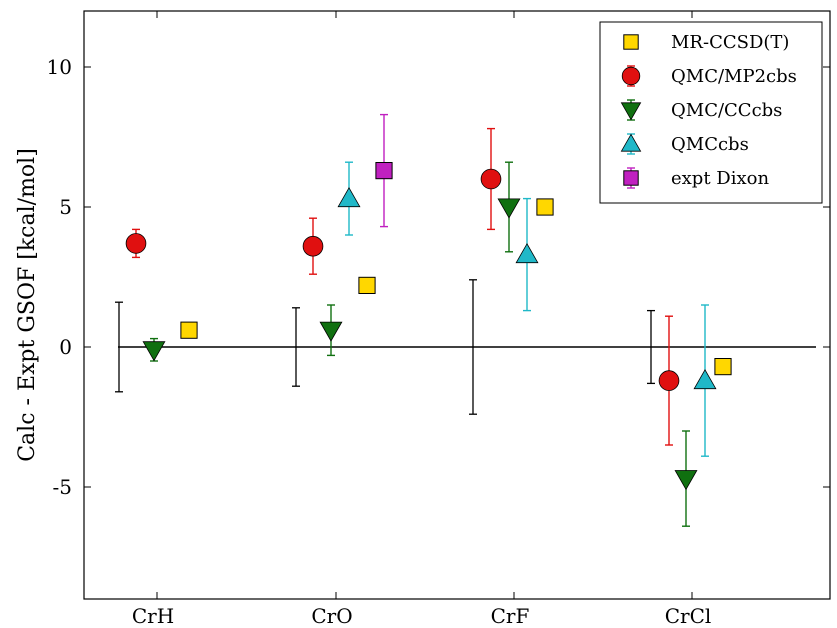 The height and width of the screenshot is (628, 837). Describe the element at coordinates (65, 207) in the screenshot. I see `y-tick-label: 5` at that location.